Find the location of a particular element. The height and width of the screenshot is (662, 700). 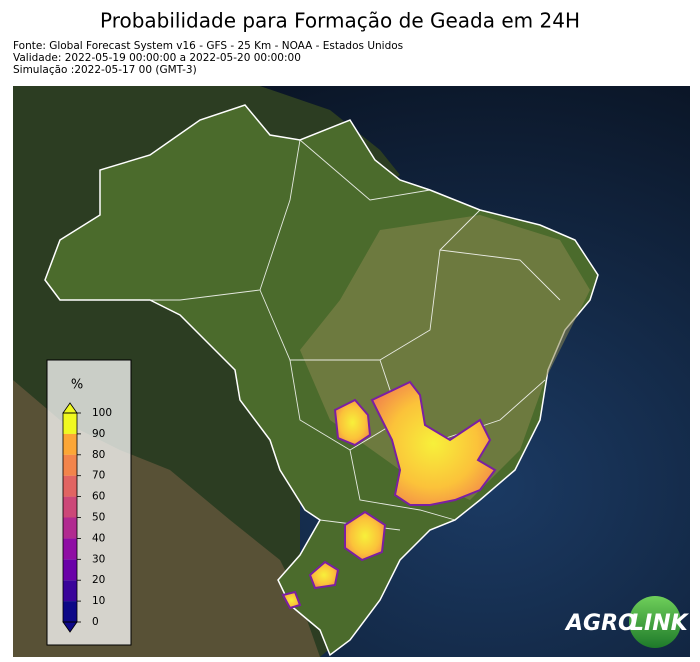

logo-circle is located at coordinates (655, 622).